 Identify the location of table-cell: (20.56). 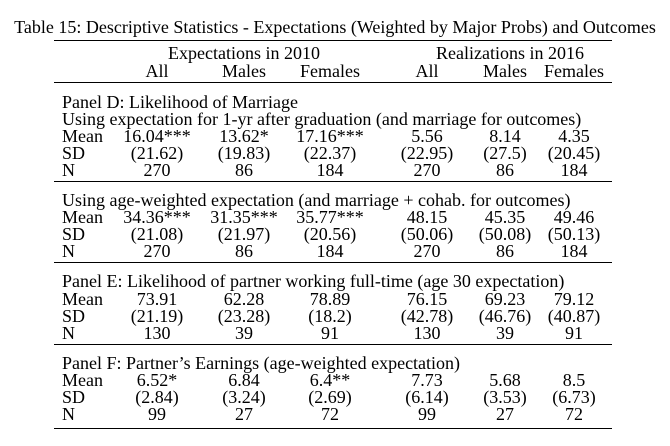
(330, 234).